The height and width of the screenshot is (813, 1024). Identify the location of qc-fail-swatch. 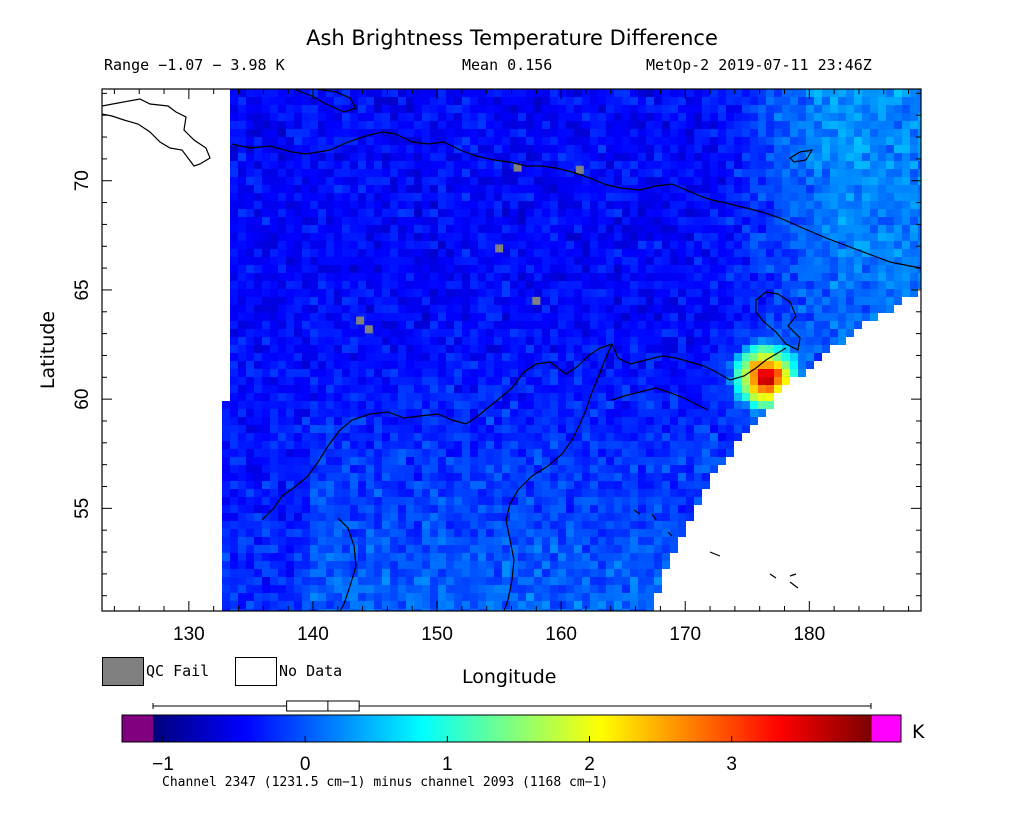
(123, 671).